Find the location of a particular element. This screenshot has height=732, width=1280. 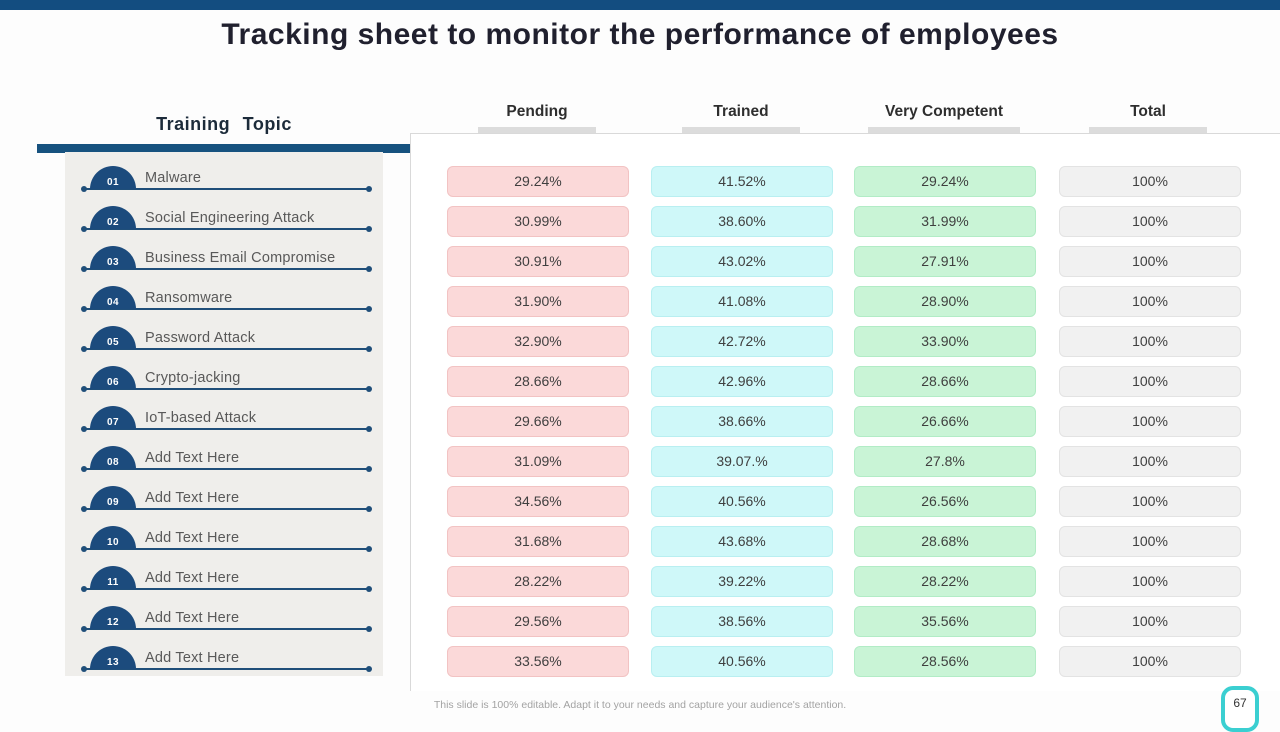

table-cell: 35.56% is located at coordinates (945, 621).